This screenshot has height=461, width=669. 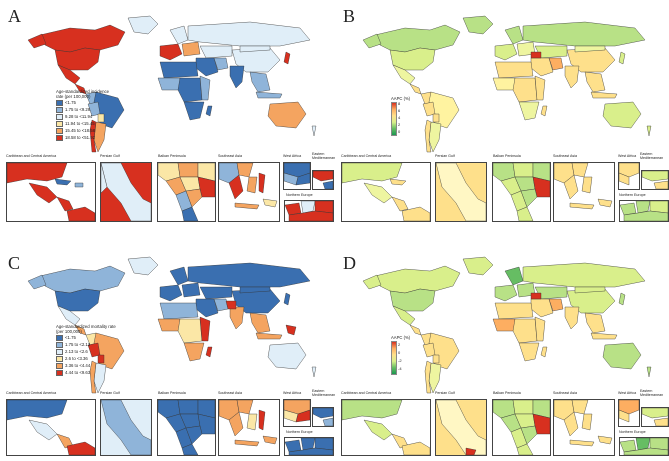 I want to click on country-kazakhstan, so click(x=216, y=52).